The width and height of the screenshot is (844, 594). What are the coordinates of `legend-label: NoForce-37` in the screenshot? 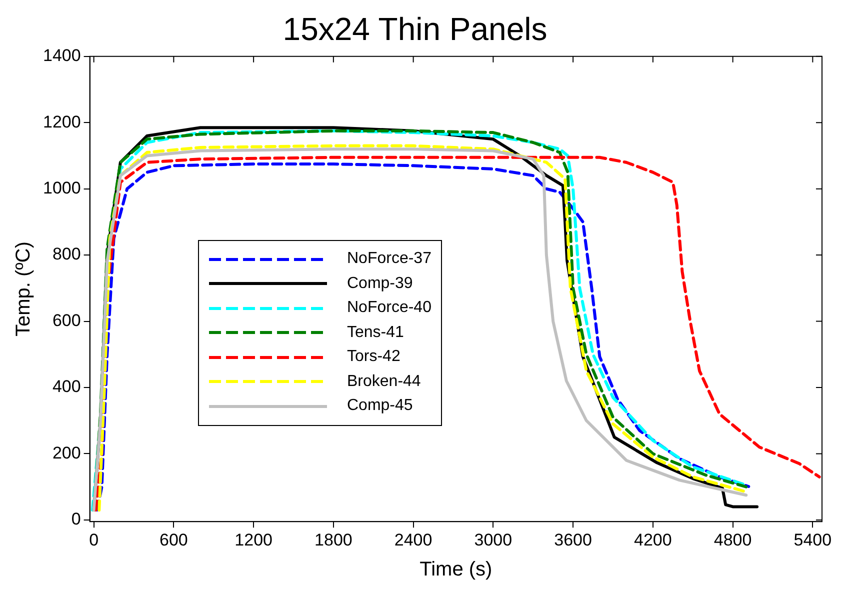 It's located at (389, 259).